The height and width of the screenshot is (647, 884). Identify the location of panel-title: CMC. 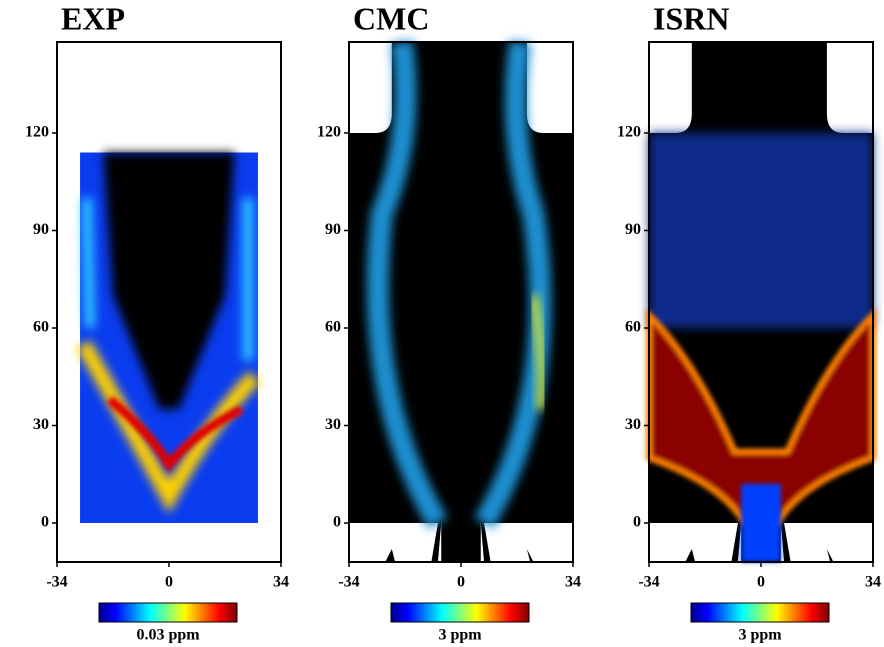
(391, 18).